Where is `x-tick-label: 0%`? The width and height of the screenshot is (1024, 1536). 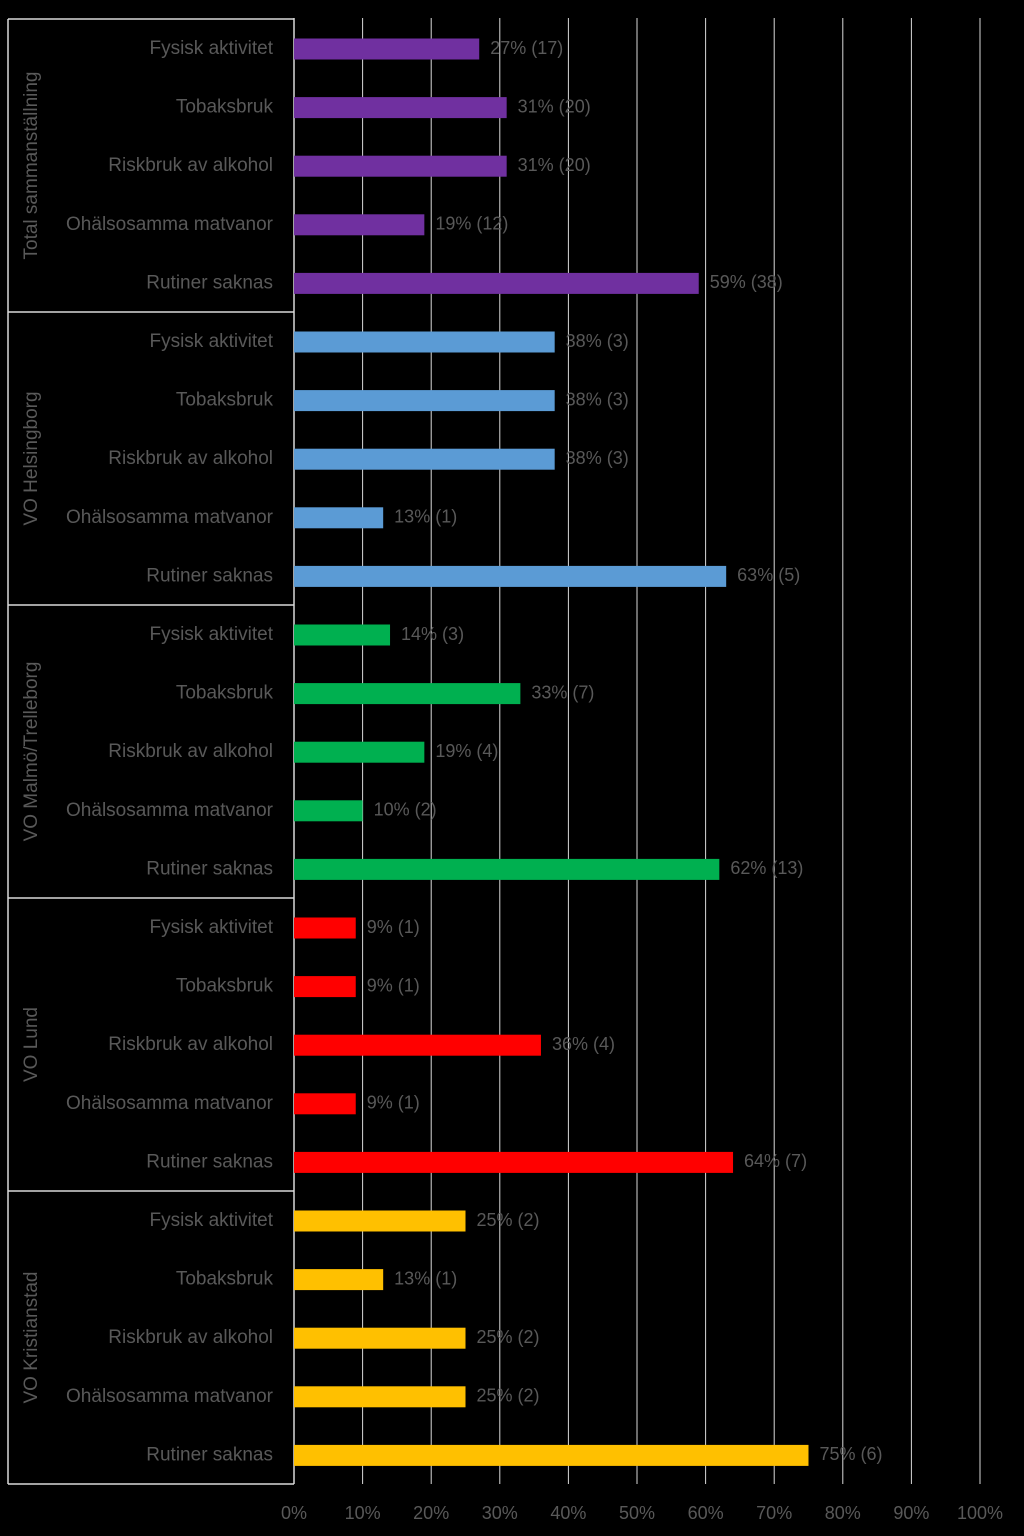 x-tick-label: 0% is located at coordinates (294, 1513).